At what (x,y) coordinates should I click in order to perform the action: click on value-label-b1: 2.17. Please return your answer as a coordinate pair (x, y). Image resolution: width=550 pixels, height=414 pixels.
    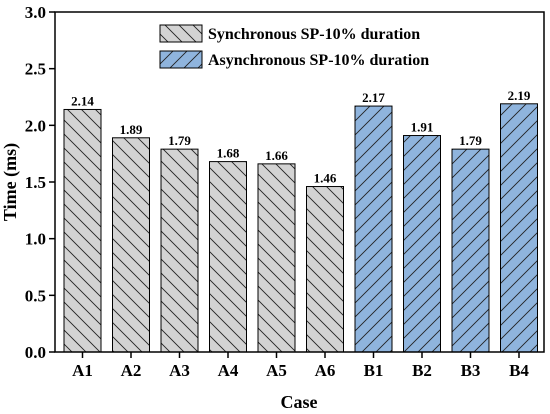
    Looking at the image, I should click on (373, 97).